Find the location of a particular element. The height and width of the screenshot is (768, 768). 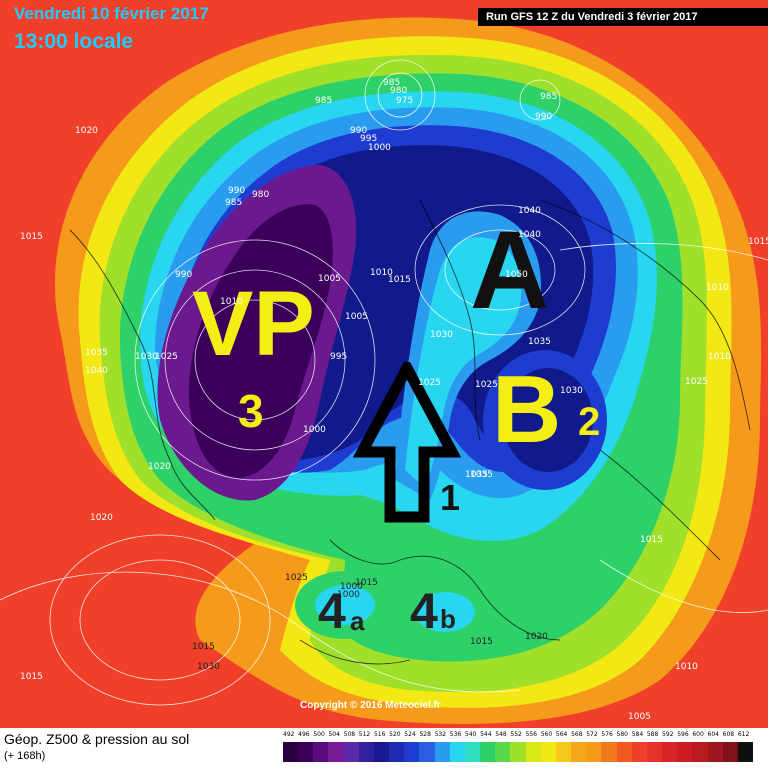

a-label: A is located at coordinates (510, 270).